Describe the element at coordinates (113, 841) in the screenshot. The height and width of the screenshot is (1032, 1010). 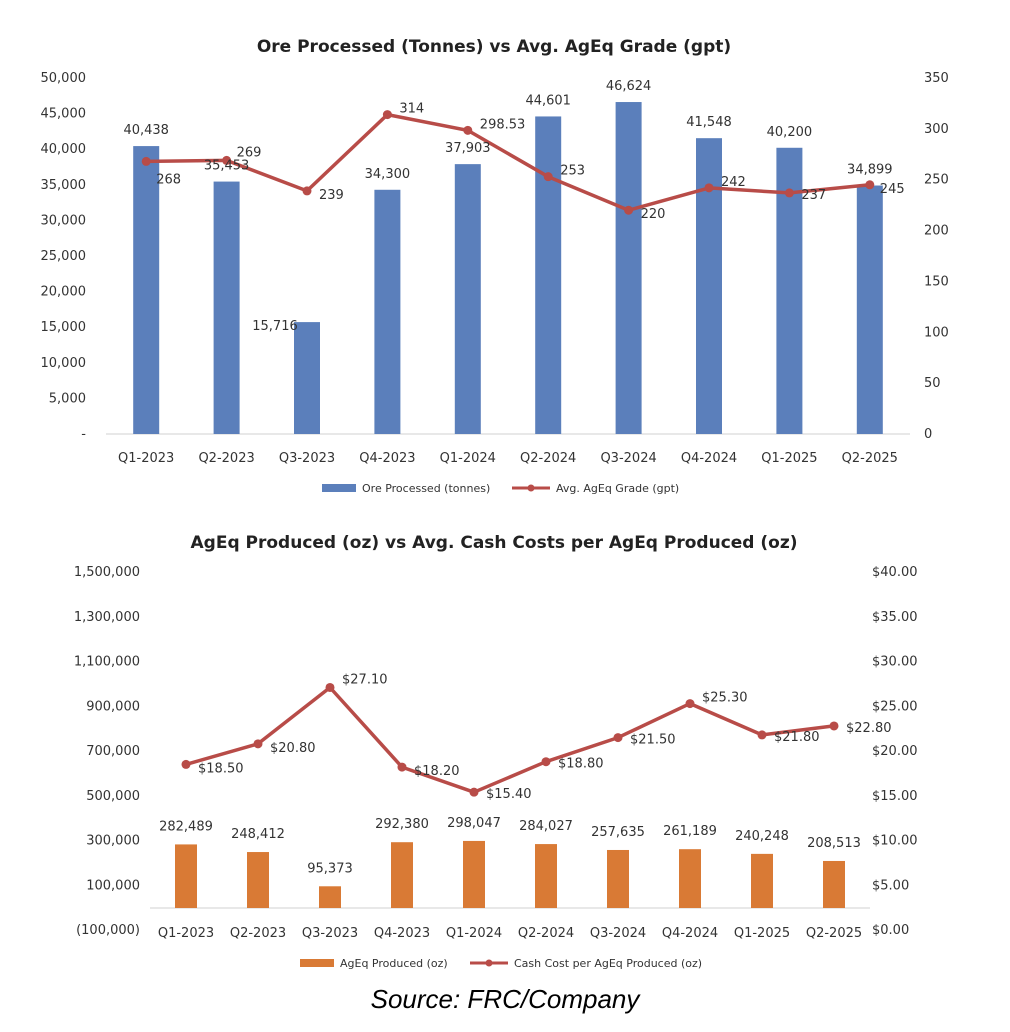
I see `left-axis-tick-label: 300,000` at that location.